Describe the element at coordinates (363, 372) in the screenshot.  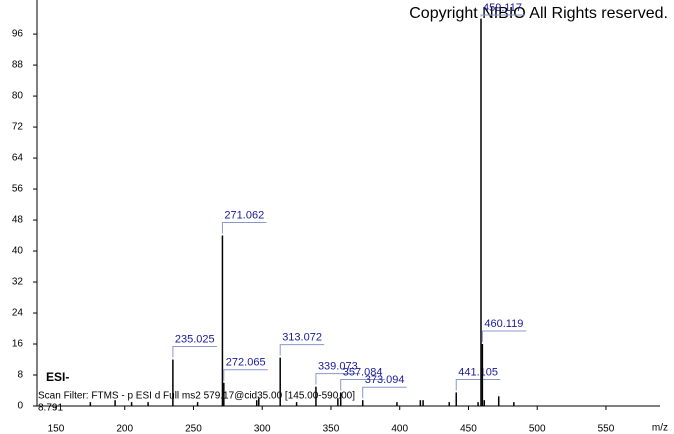
I see `peak-label: 357.084` at that location.